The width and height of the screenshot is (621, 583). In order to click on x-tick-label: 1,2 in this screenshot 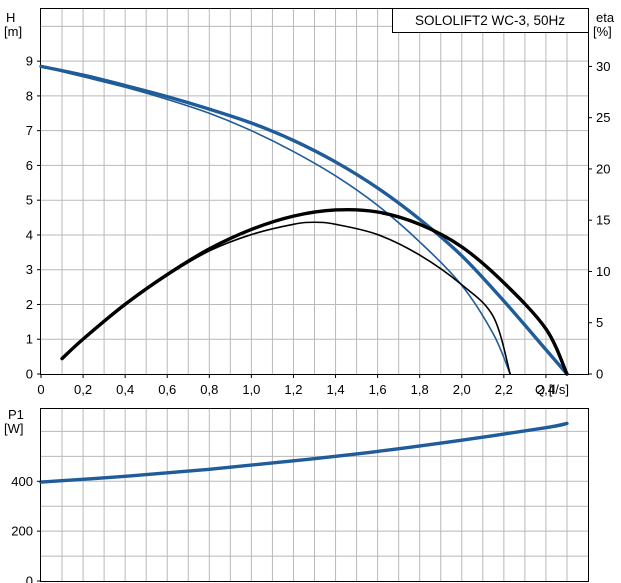, I will do `click(293, 389)`.